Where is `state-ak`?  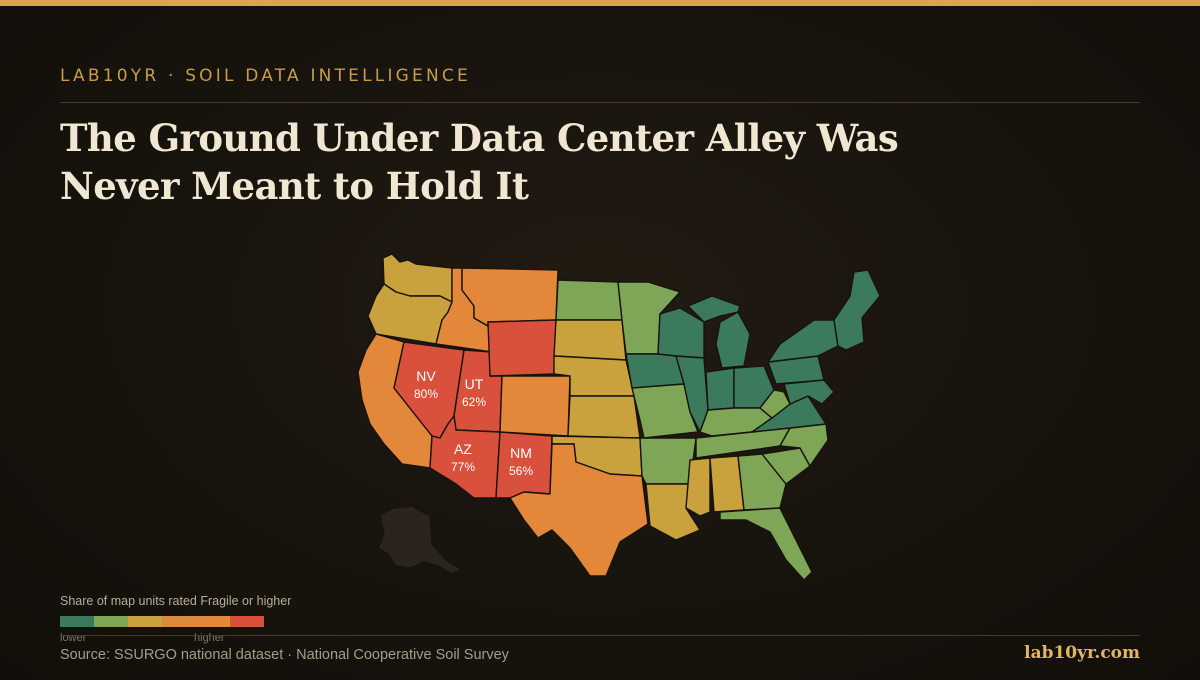
state-ak is located at coordinates (420, 540).